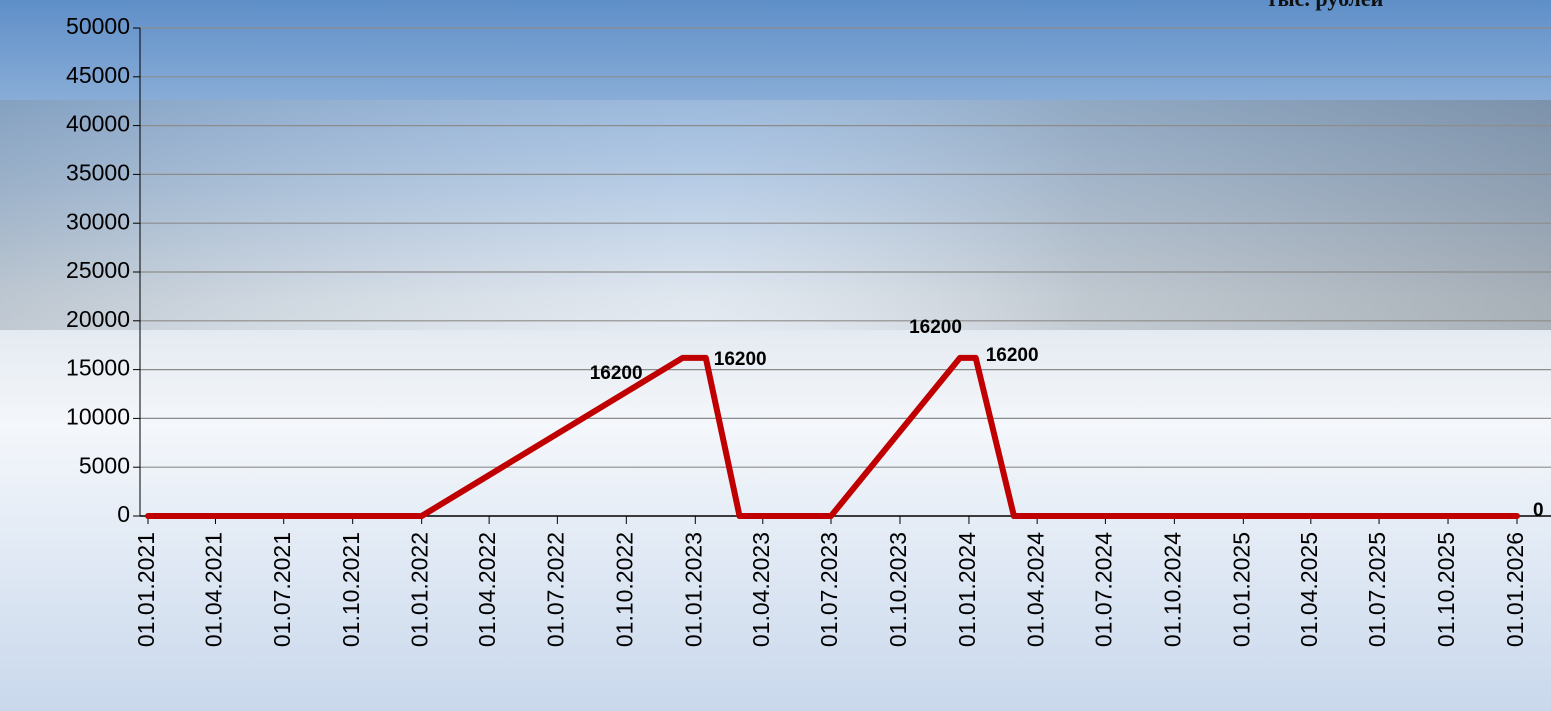 Image resolution: width=1551 pixels, height=711 pixels. What do you see at coordinates (1241, 589) in the screenshot?
I see `x-tick-label: 01.01.2025` at bounding box center [1241, 589].